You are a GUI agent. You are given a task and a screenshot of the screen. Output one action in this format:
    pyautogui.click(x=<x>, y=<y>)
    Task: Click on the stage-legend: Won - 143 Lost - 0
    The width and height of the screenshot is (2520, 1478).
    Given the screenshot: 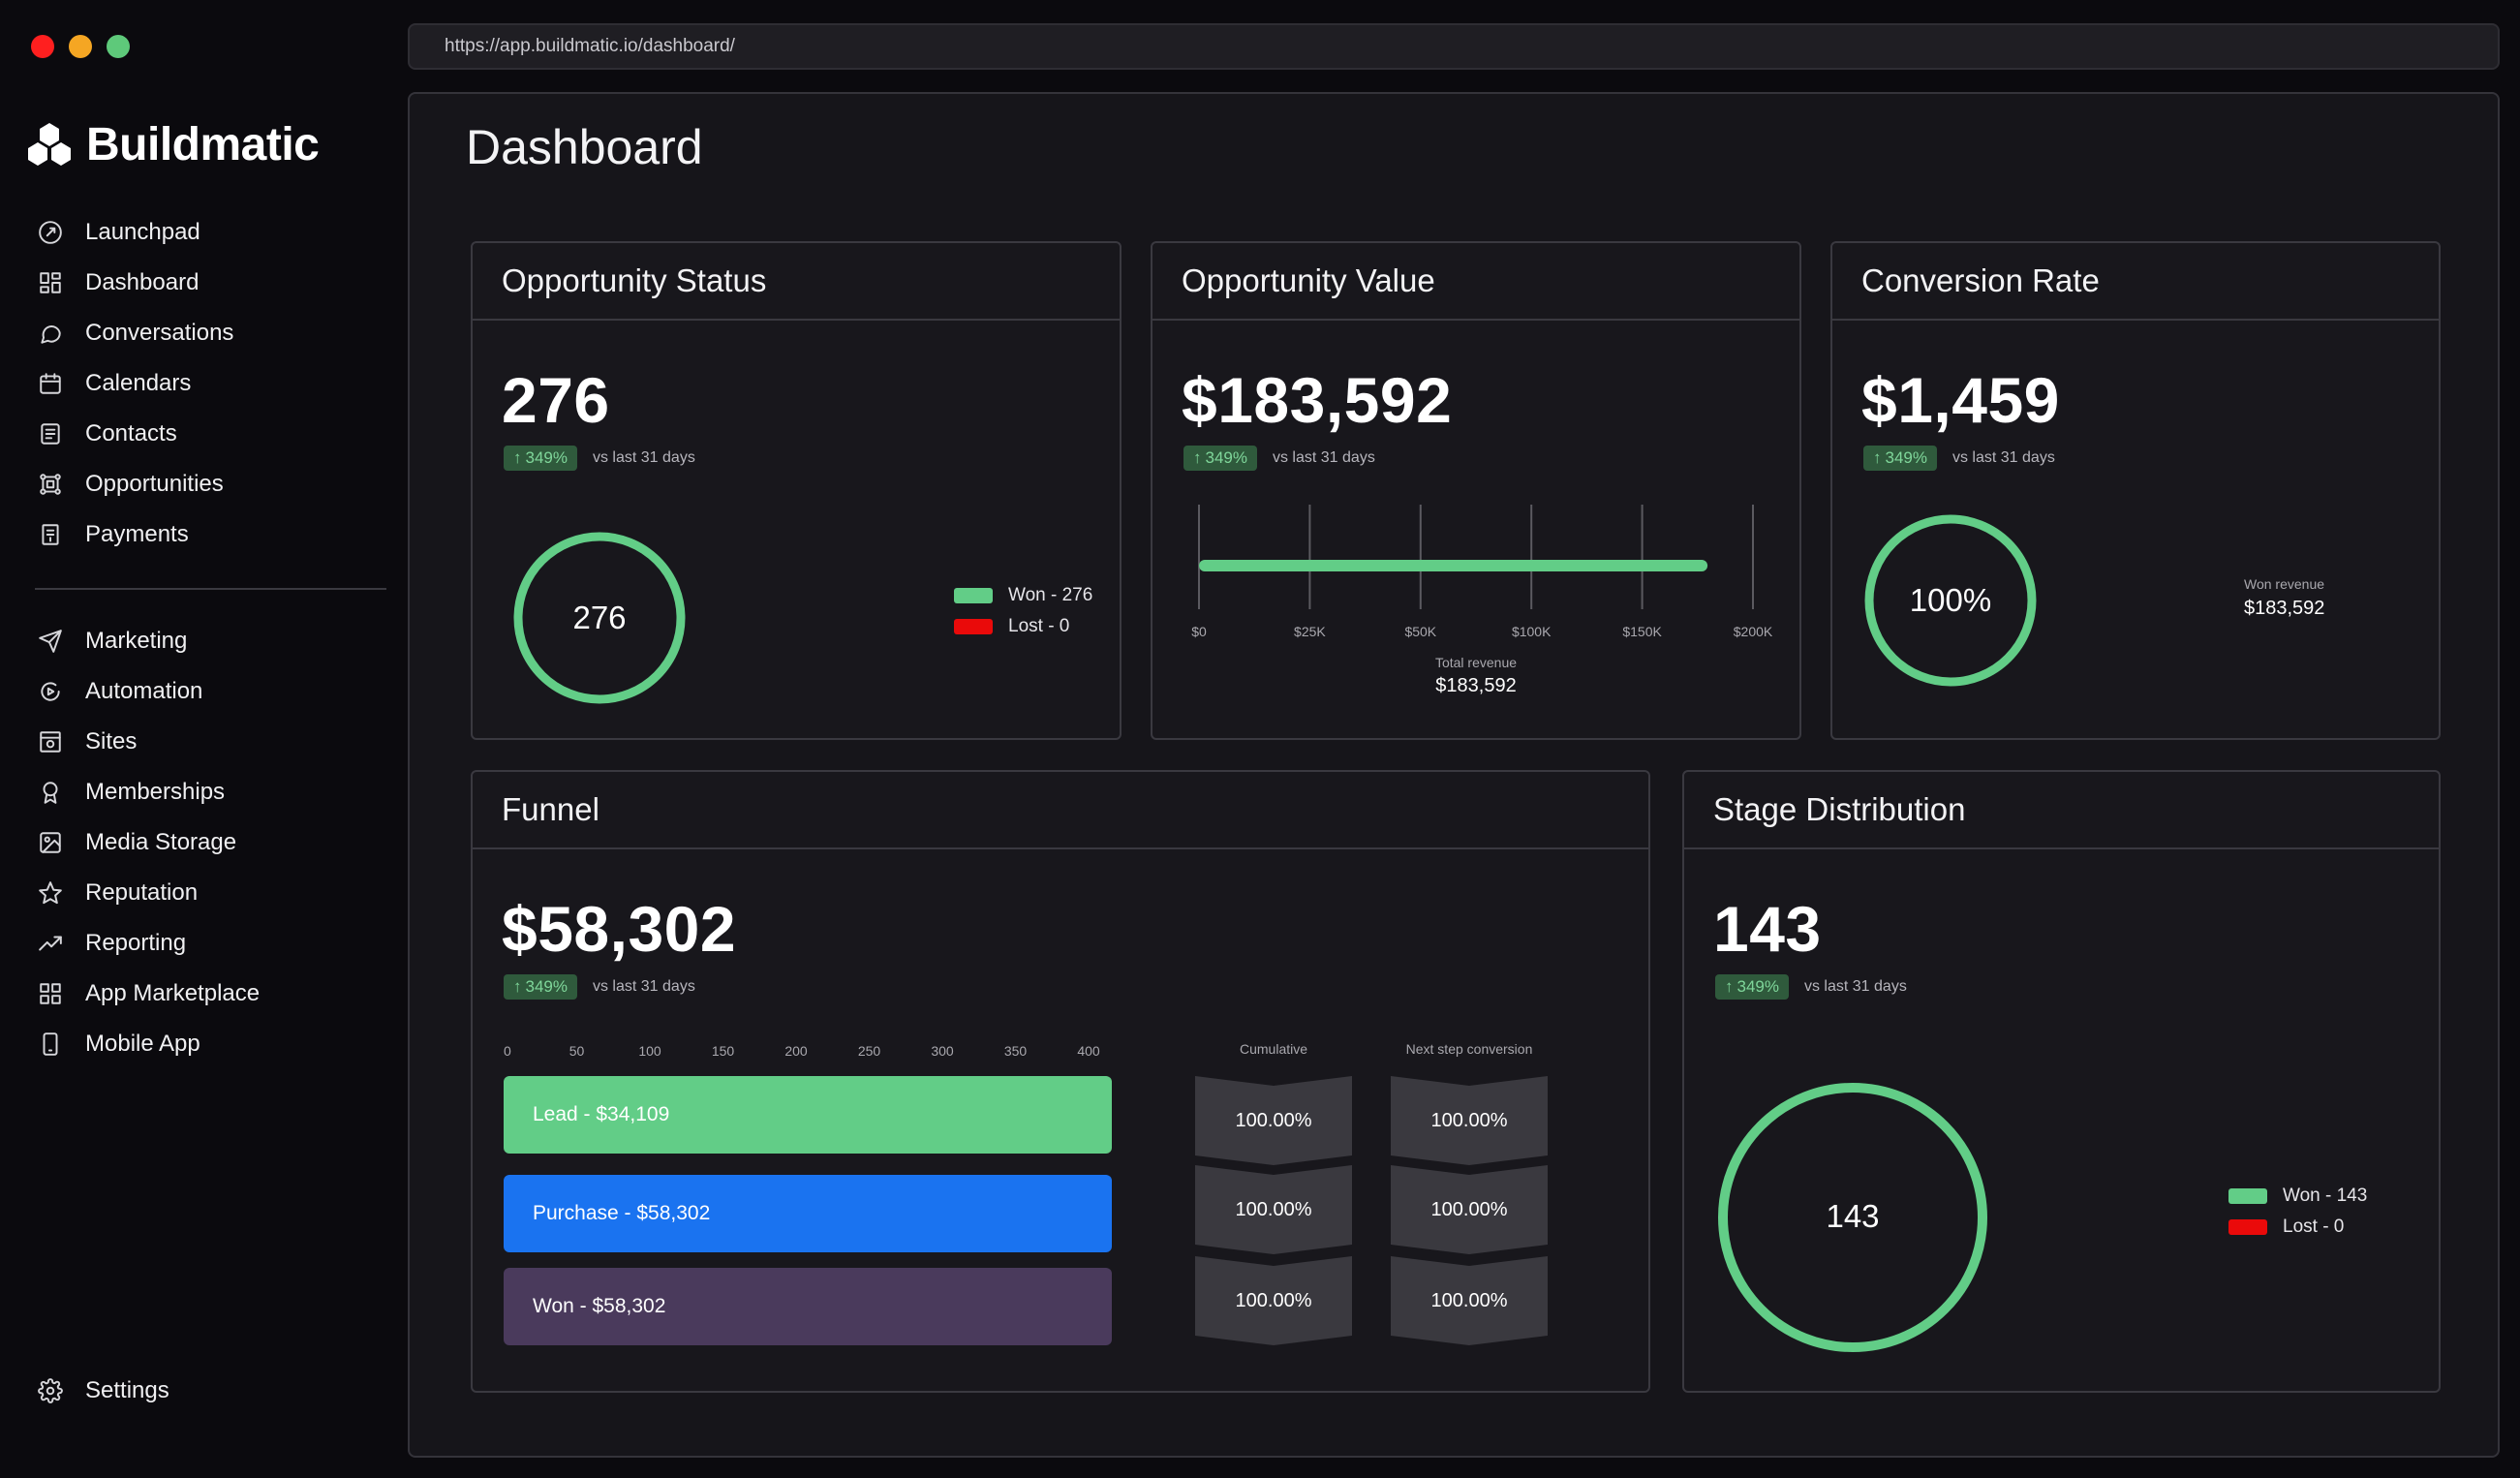 What is the action you would take?
    pyautogui.click(x=2298, y=1212)
    